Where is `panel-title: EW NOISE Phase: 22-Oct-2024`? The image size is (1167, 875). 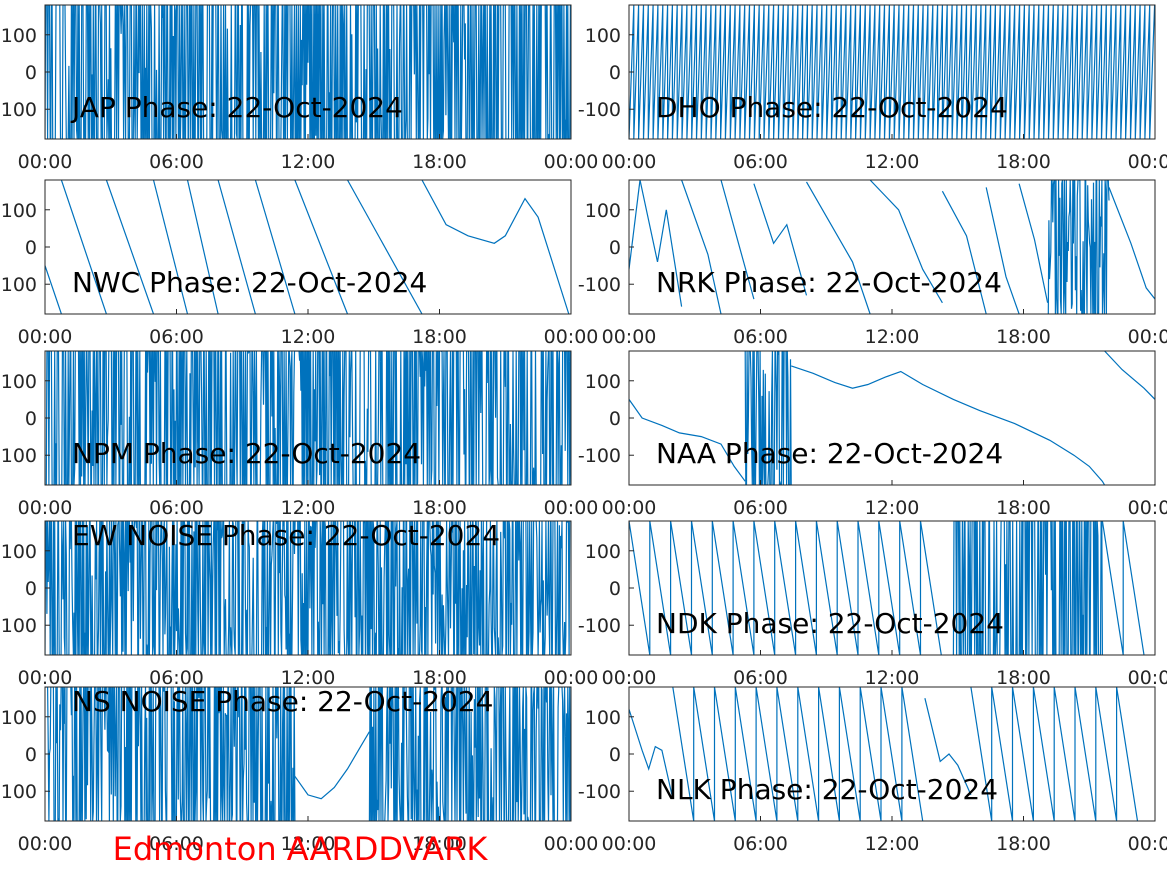
panel-title: EW NOISE Phase: 22-Oct-2024 is located at coordinates (286, 535).